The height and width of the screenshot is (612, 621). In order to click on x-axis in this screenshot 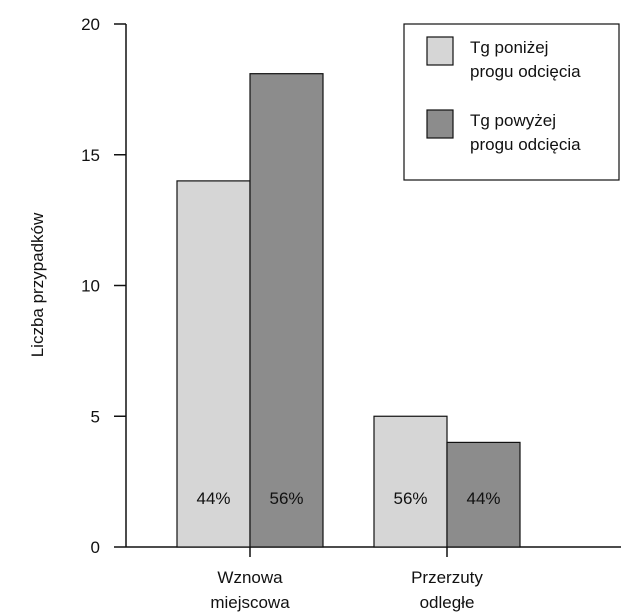, I will do `click(373, 551)`.